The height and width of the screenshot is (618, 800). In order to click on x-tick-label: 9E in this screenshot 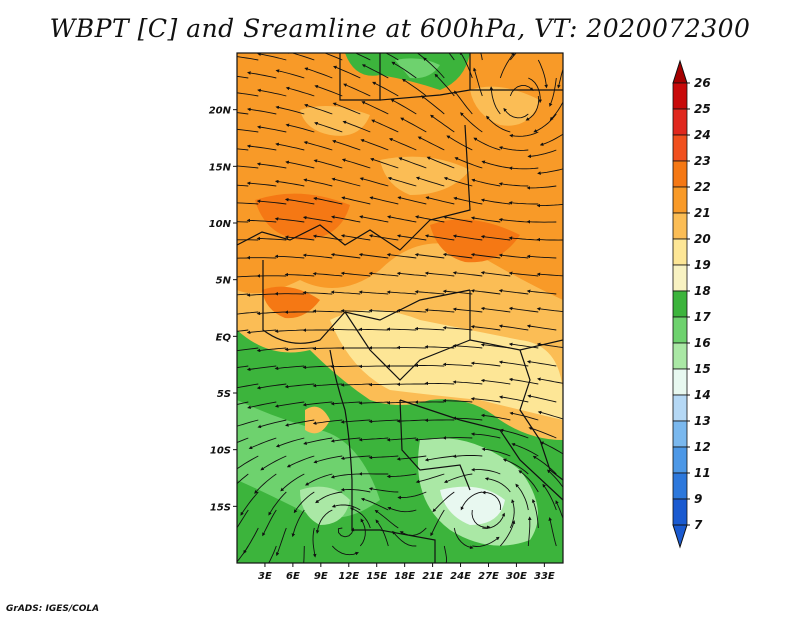, I will do `click(321, 576)`.